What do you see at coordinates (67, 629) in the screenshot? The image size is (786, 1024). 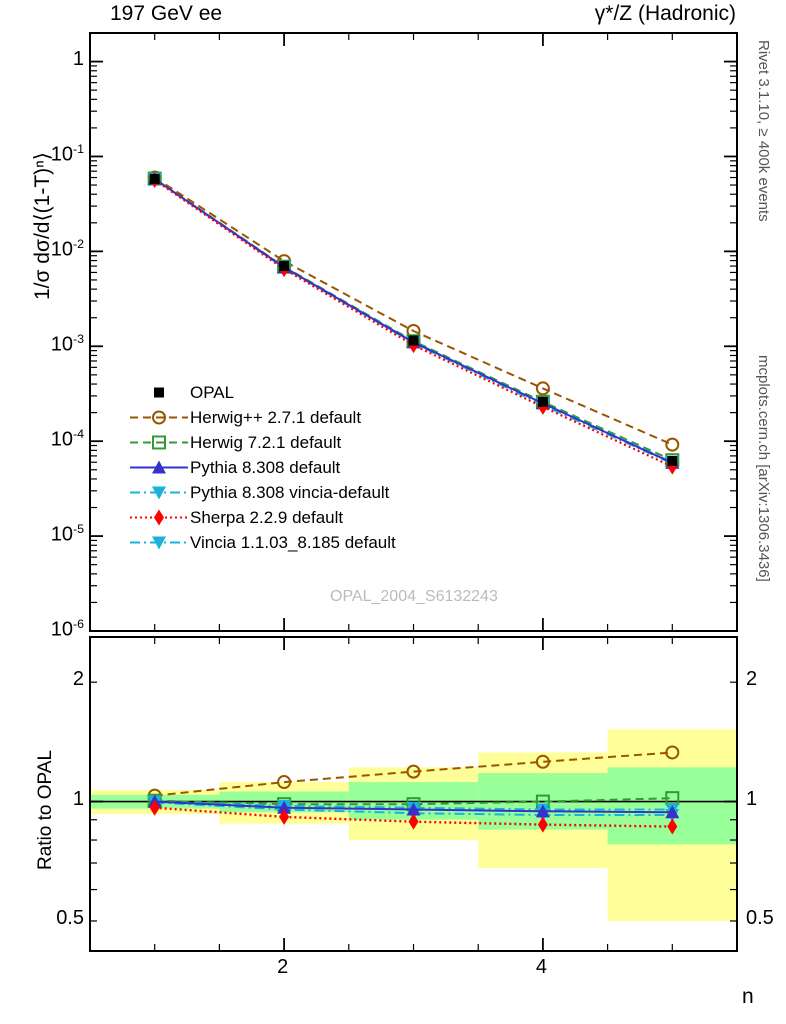 I see `y-tick-label-main: 10⁻⁶` at bounding box center [67, 629].